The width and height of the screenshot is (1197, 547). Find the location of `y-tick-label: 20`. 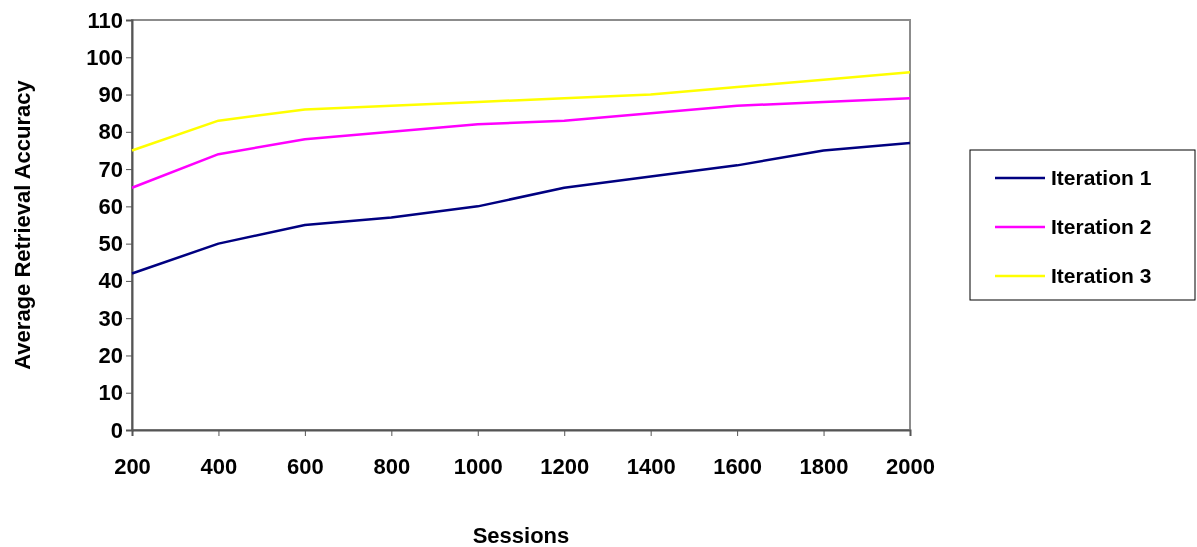

y-tick-label: 20 is located at coordinates (110, 355).